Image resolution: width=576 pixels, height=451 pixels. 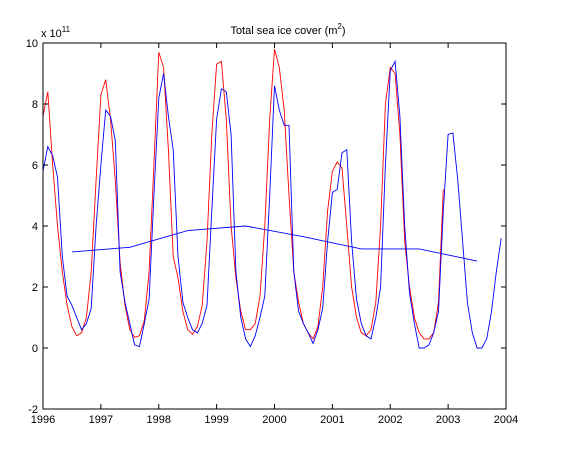 What do you see at coordinates (43, 420) in the screenshot?
I see `x-tick-label: 1996` at bounding box center [43, 420].